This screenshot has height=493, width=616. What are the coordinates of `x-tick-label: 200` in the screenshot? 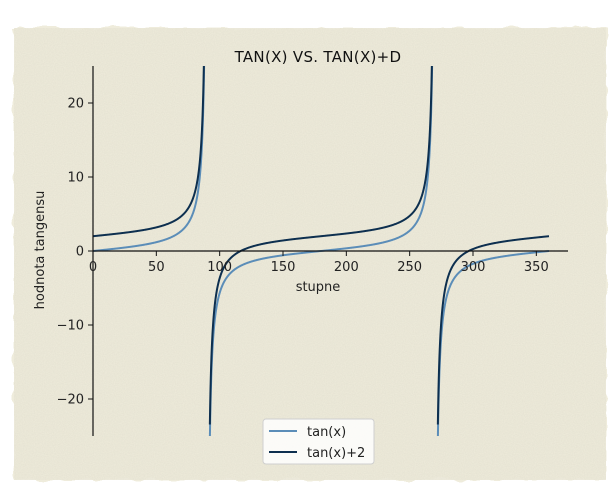 It's located at (346, 267).